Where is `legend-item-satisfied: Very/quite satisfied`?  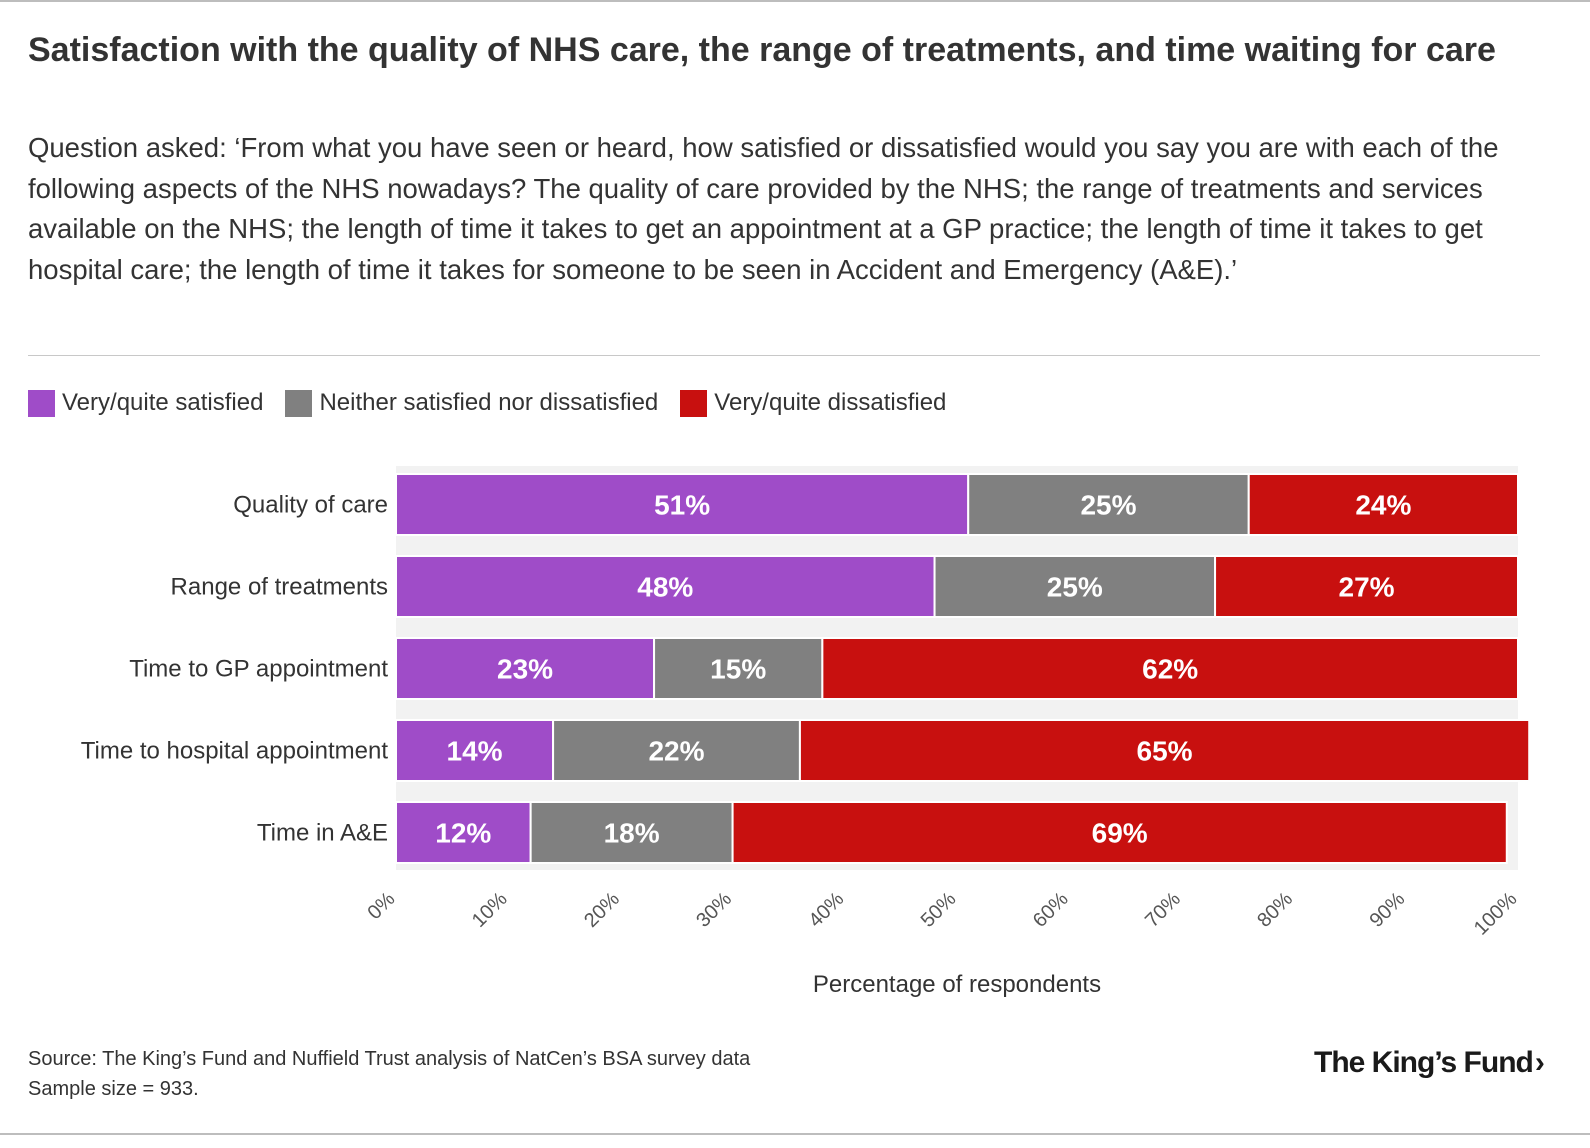
legend-item-satisfied: Very/quite satisfied is located at coordinates (145, 403).